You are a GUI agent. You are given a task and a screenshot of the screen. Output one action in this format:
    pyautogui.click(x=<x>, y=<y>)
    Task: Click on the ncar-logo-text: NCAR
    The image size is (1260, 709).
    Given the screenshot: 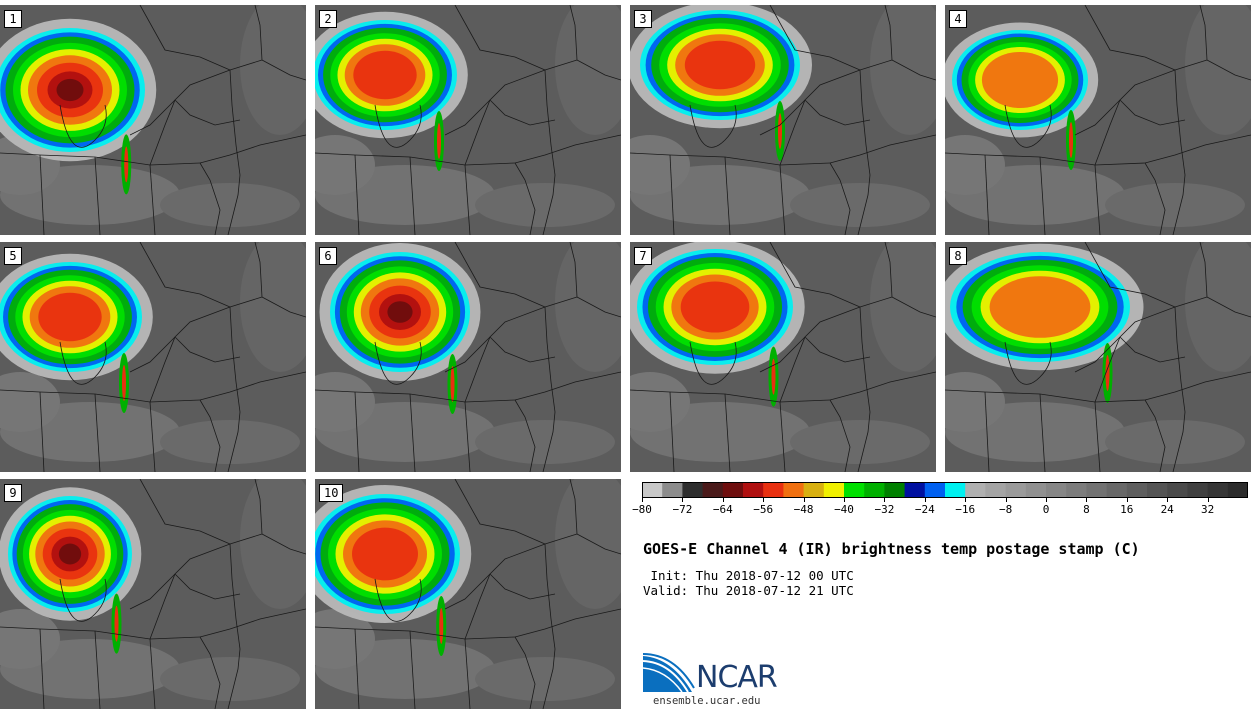 What is the action you would take?
    pyautogui.click(x=737, y=677)
    